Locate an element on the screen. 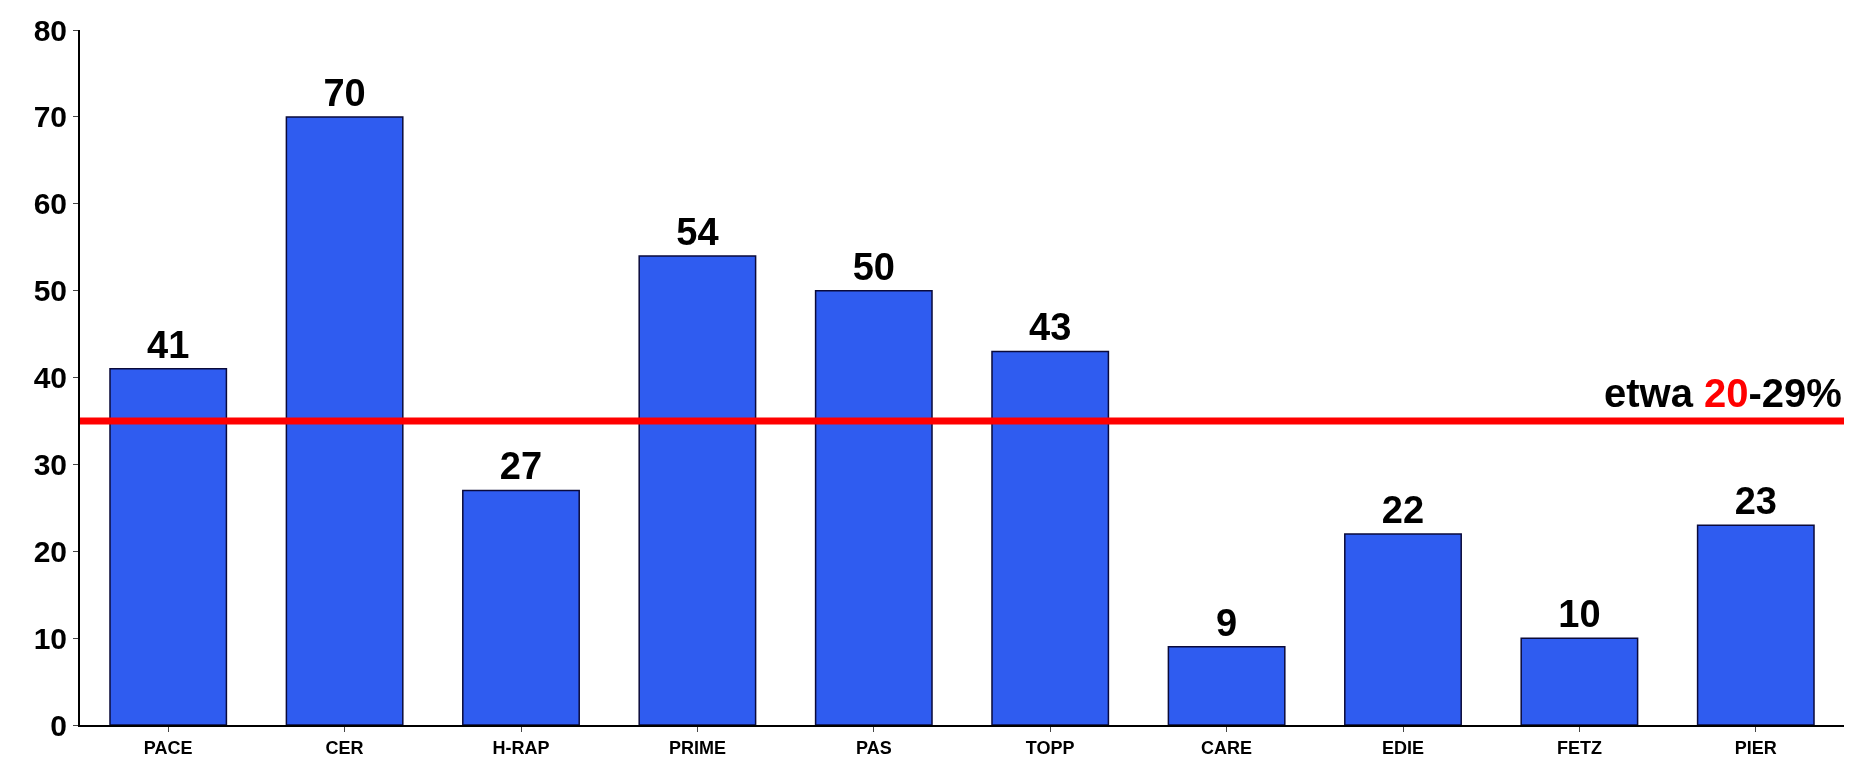  data-label: 27 is located at coordinates (521, 466).